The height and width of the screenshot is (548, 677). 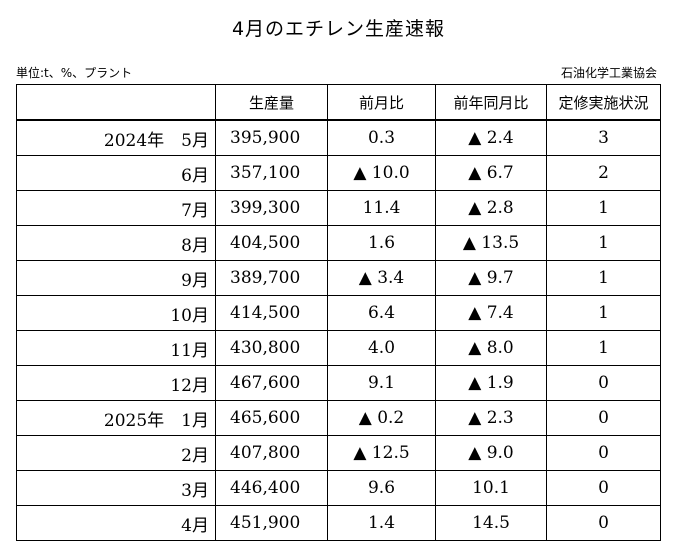 What do you see at coordinates (491, 453) in the screenshot?
I see `yoy-cell: ▲ 9.0` at bounding box center [491, 453].